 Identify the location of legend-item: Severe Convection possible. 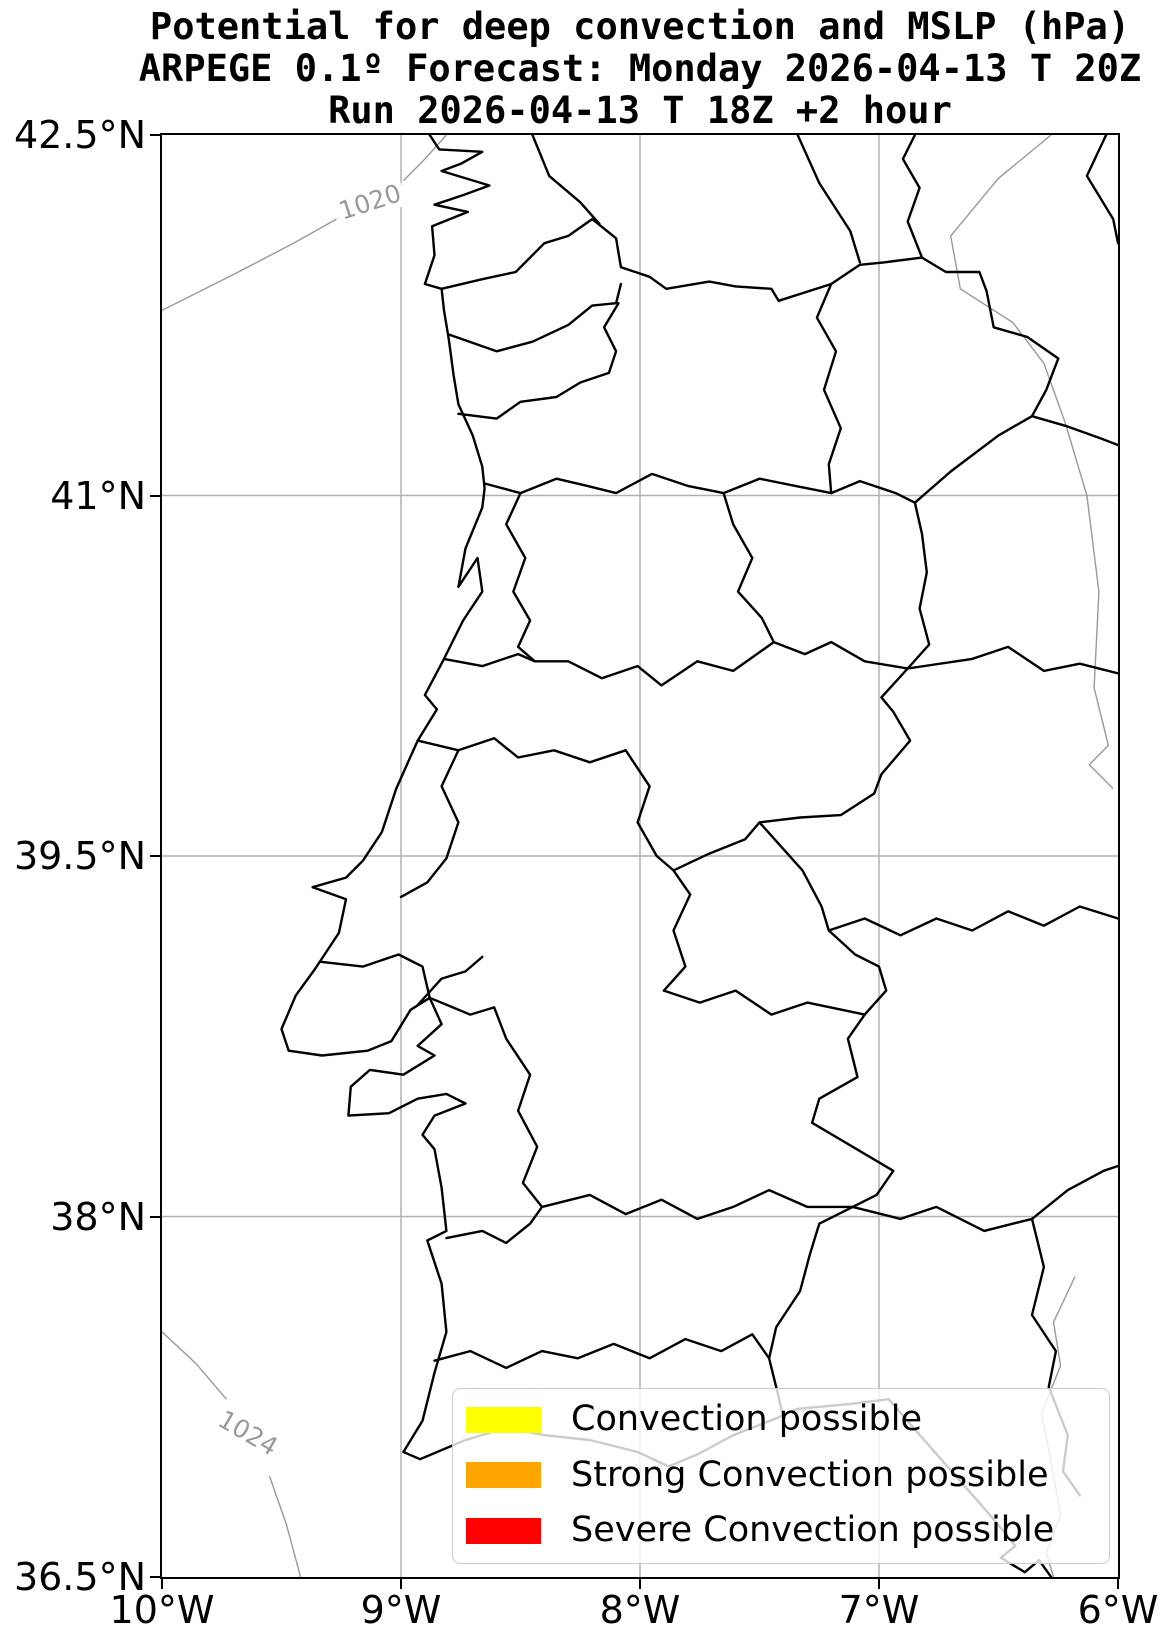
(760, 1530).